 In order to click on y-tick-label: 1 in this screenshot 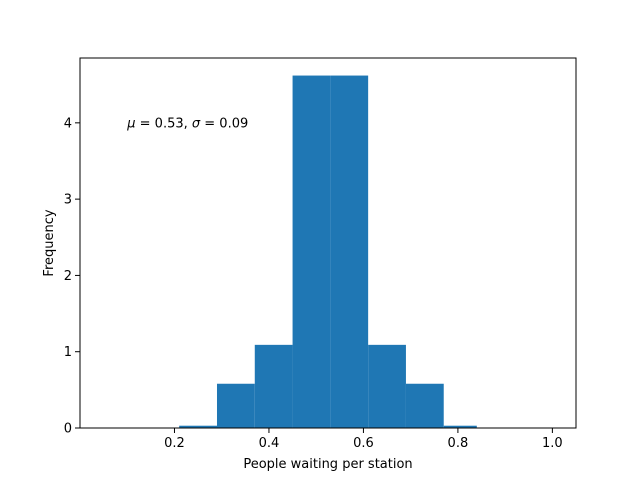, I will do `click(68, 352)`.